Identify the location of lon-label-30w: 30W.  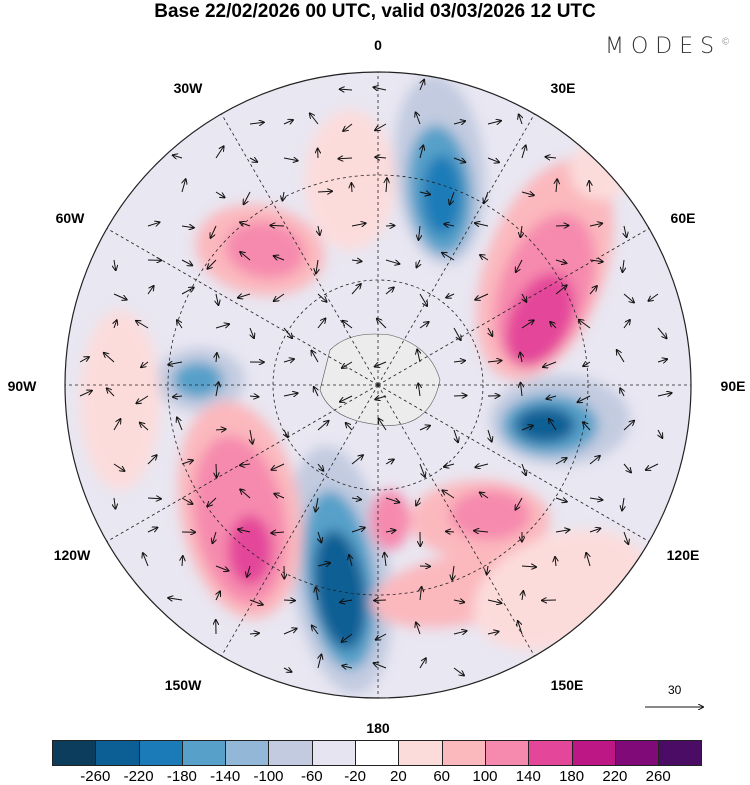
(188, 88).